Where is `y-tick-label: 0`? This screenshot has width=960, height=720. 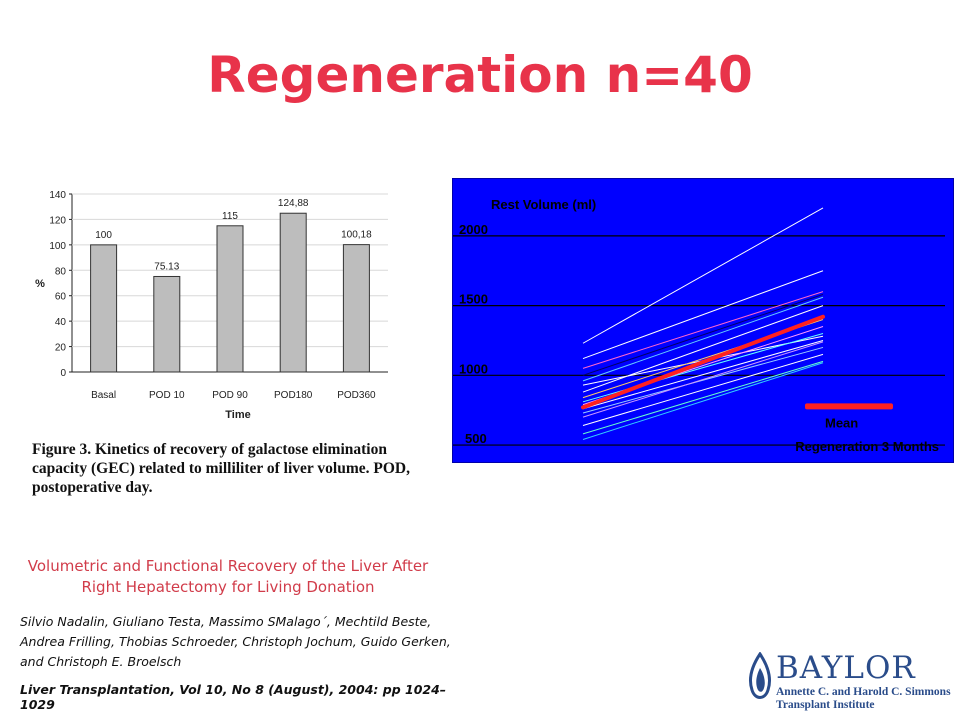 y-tick-label: 0 is located at coordinates (63, 373).